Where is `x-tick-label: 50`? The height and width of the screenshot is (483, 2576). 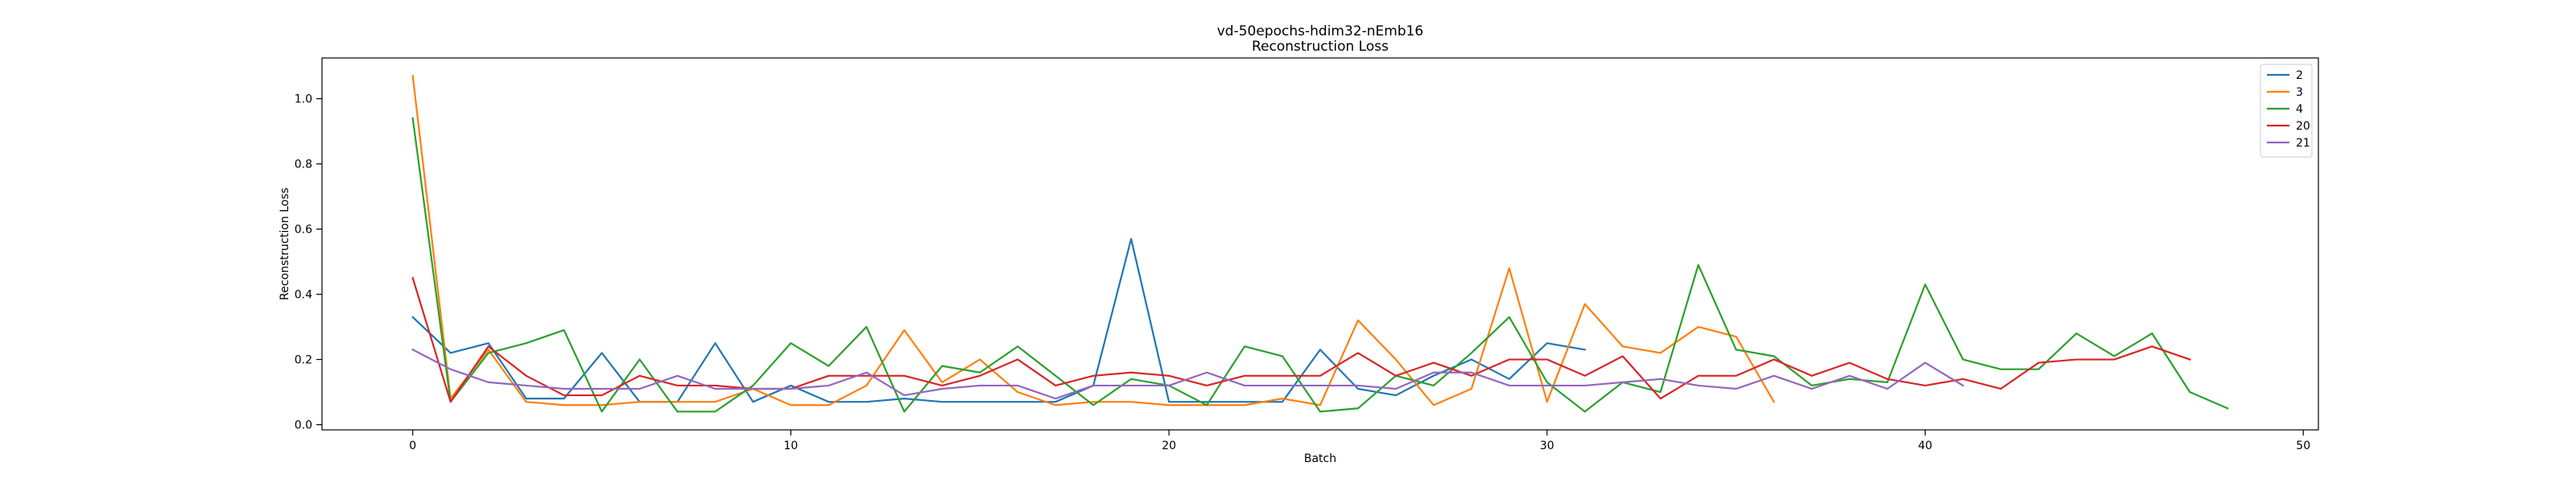
x-tick-label: 50 is located at coordinates (2303, 446).